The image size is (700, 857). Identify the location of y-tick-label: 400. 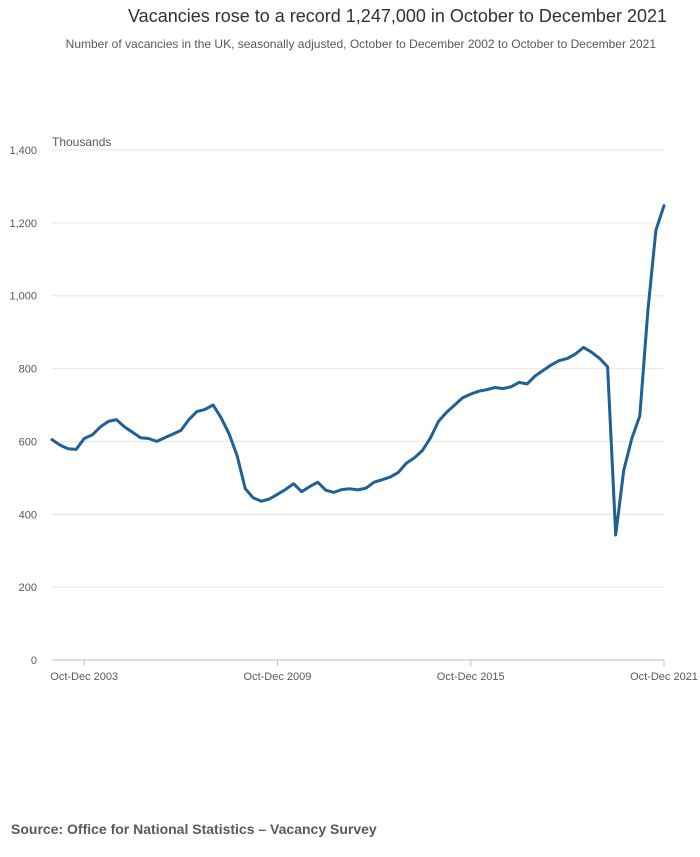
(28, 515).